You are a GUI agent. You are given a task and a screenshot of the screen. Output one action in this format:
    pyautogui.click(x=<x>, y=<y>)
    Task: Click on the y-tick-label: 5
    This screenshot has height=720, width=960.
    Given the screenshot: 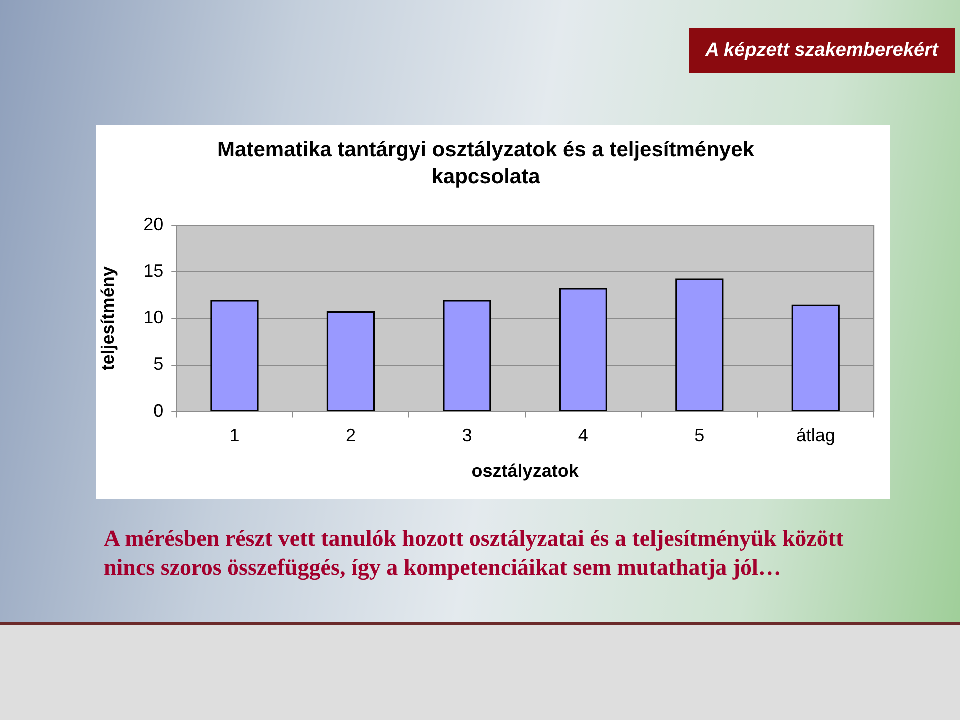 What is the action you would take?
    pyautogui.click(x=159, y=364)
    